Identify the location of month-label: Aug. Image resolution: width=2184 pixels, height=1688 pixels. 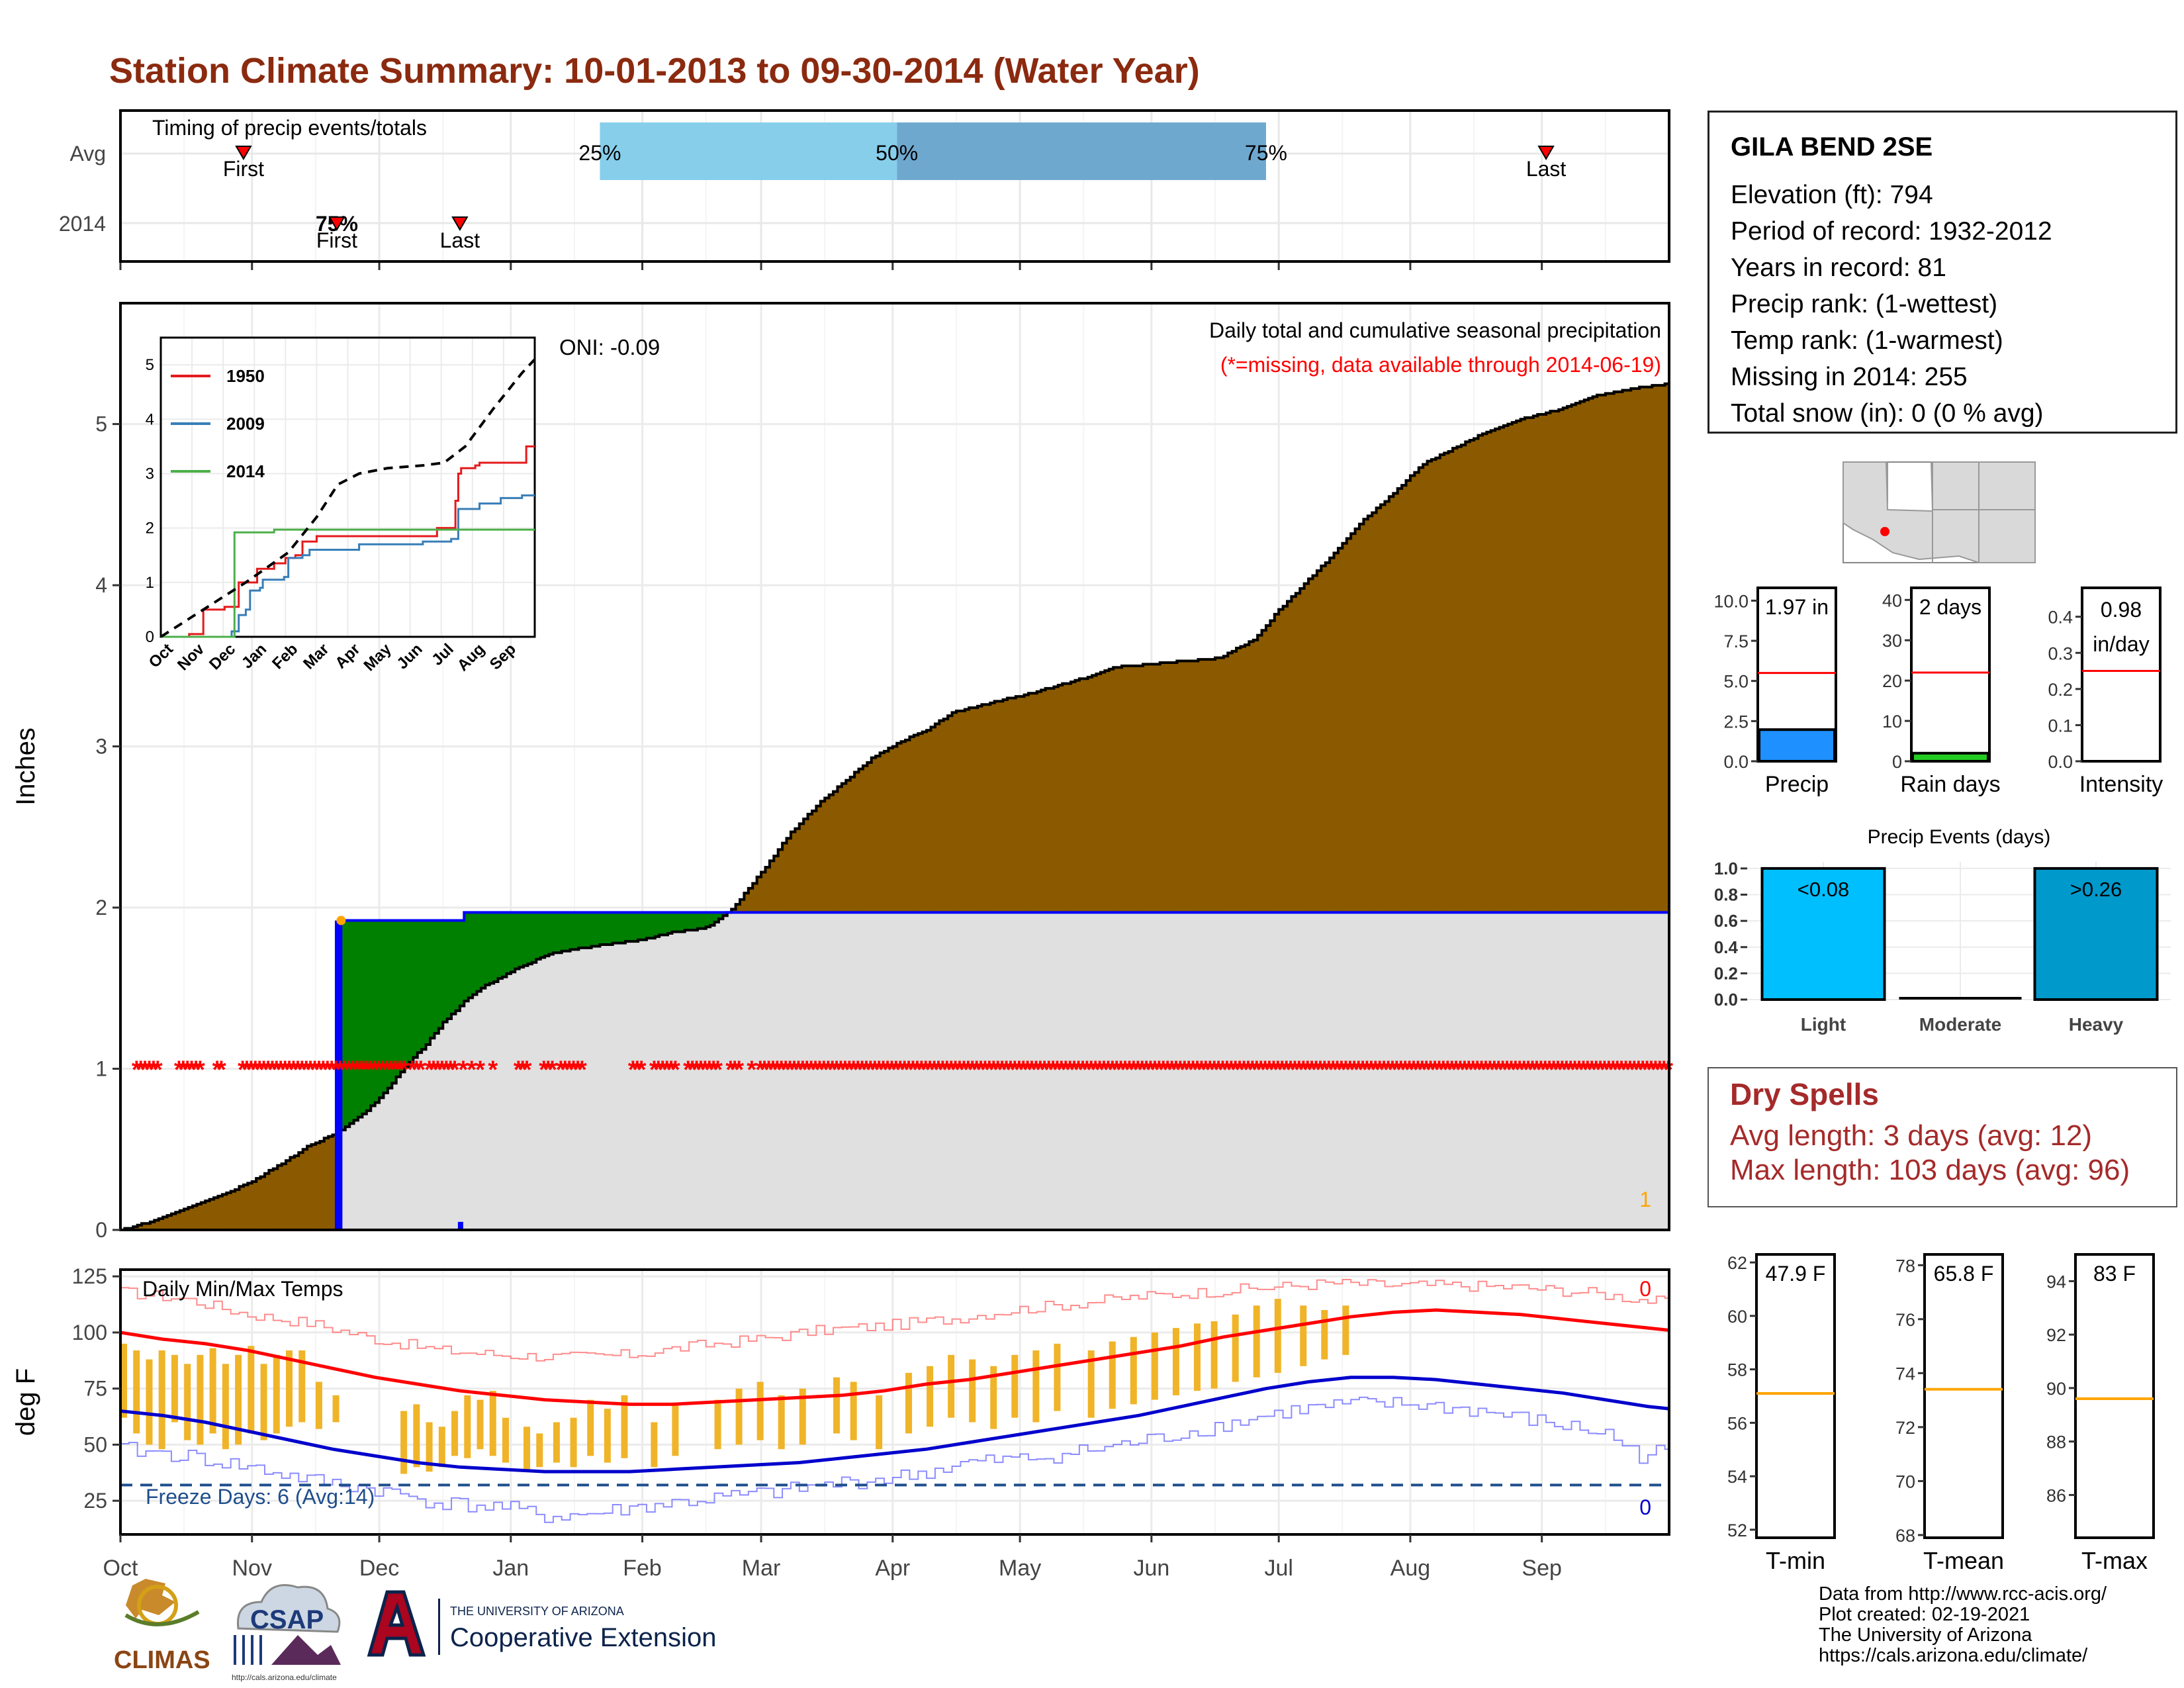
(1410, 1568).